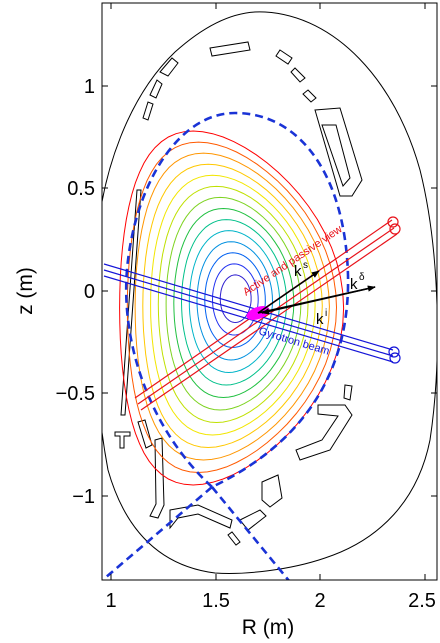 This screenshot has height=643, width=440. I want to click on y-tick-label-2: 0.5, so click(81, 189).